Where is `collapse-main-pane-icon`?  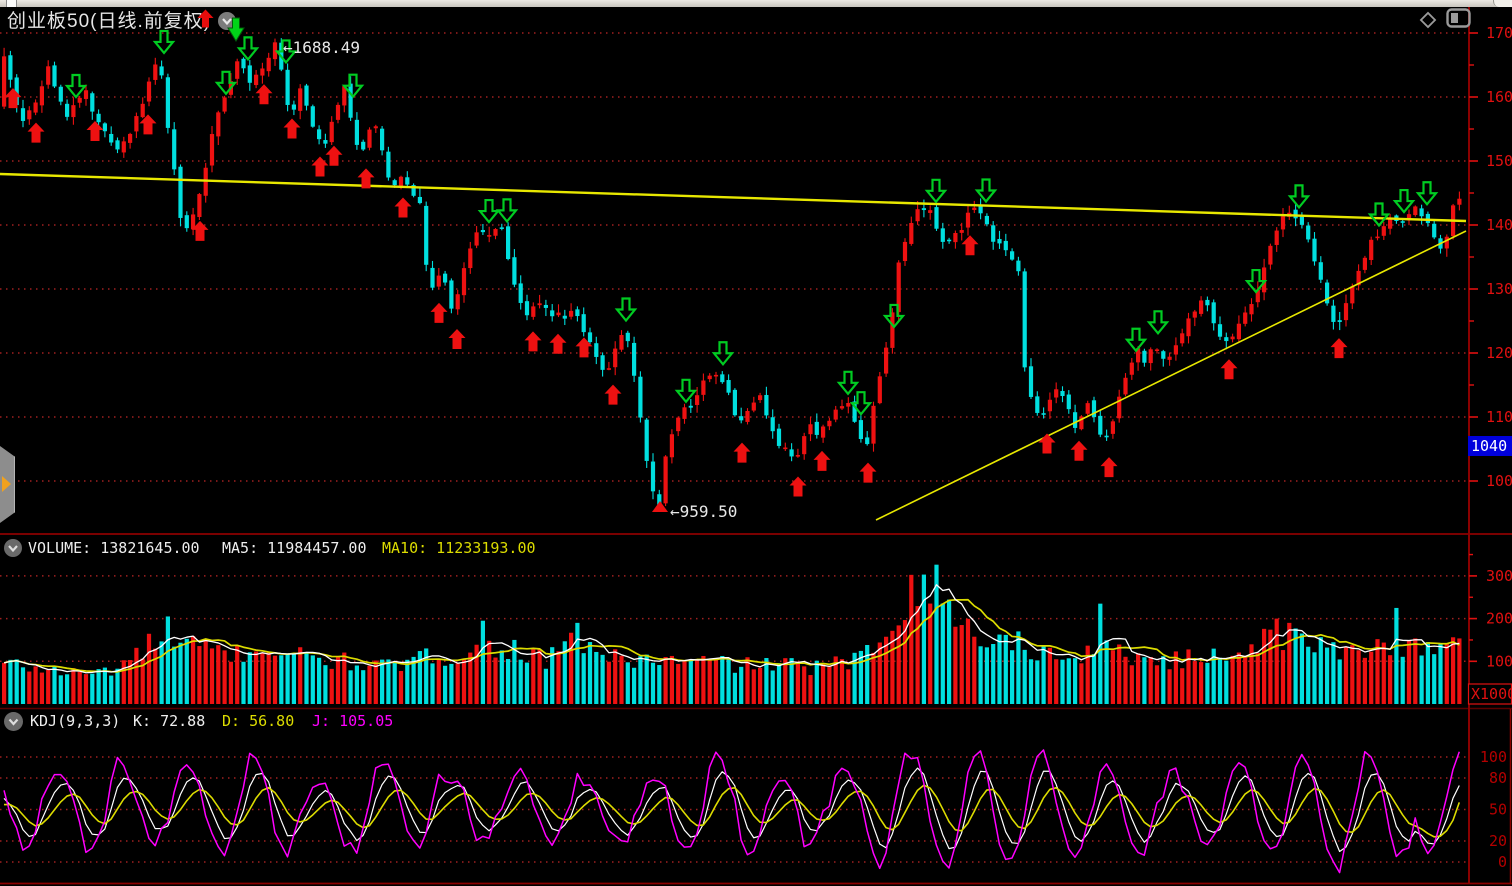
collapse-main-pane-icon is located at coordinates (227, 21).